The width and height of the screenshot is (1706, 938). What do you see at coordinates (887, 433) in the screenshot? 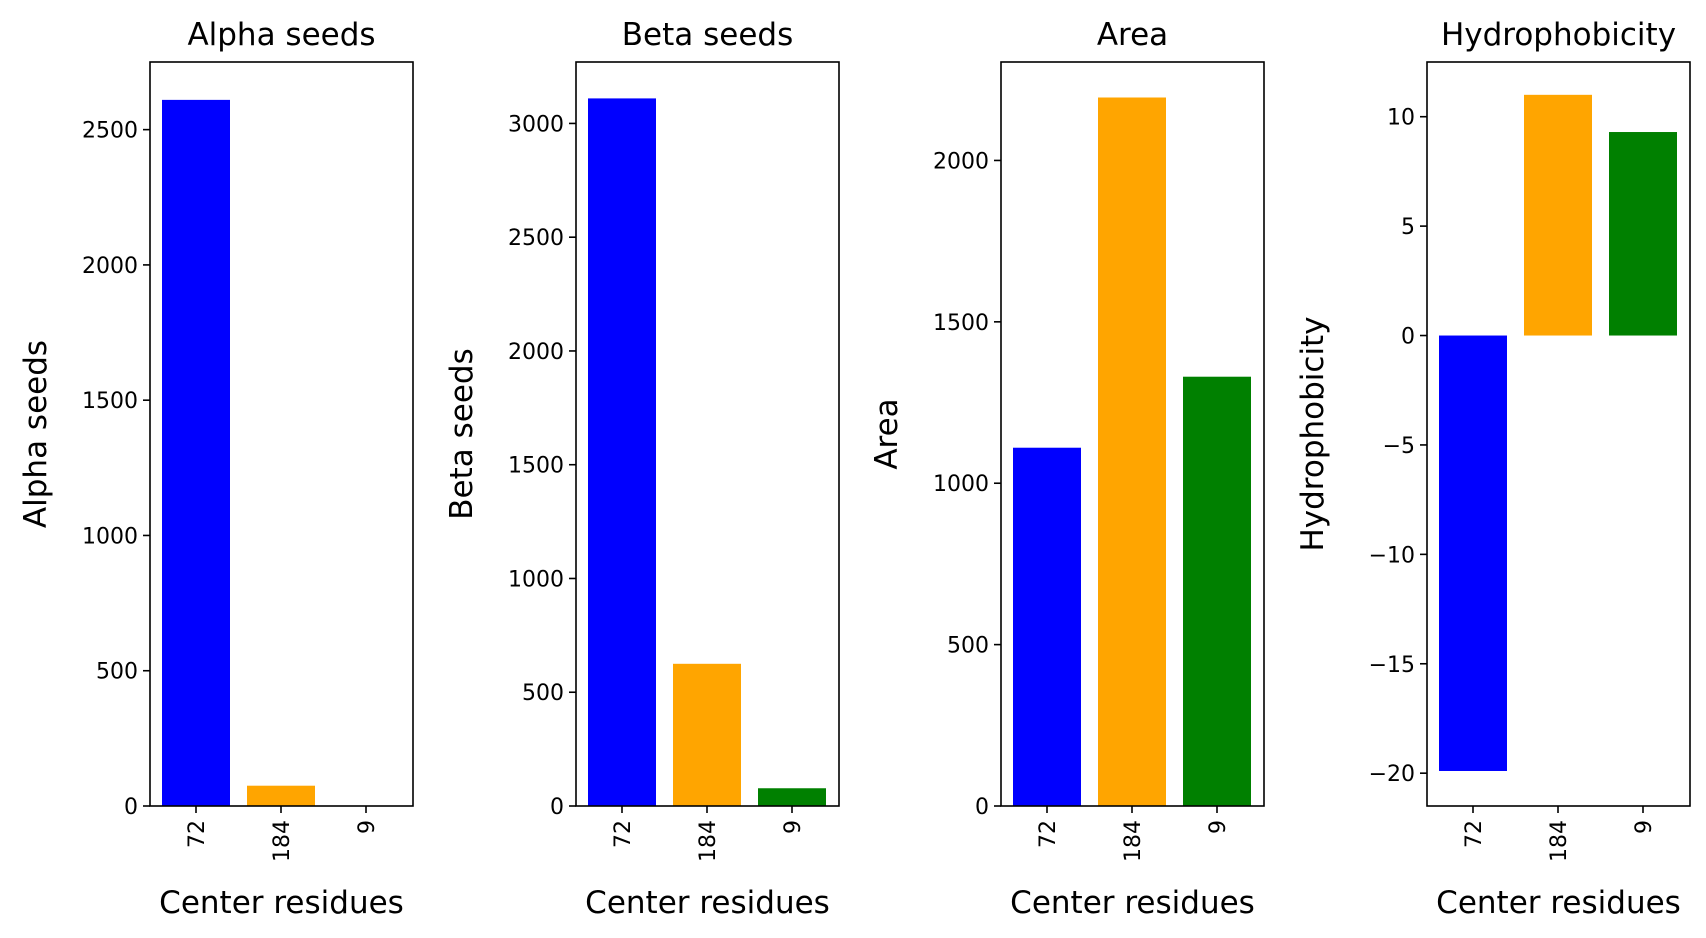
I see `y-axis-label: Area` at bounding box center [887, 433].